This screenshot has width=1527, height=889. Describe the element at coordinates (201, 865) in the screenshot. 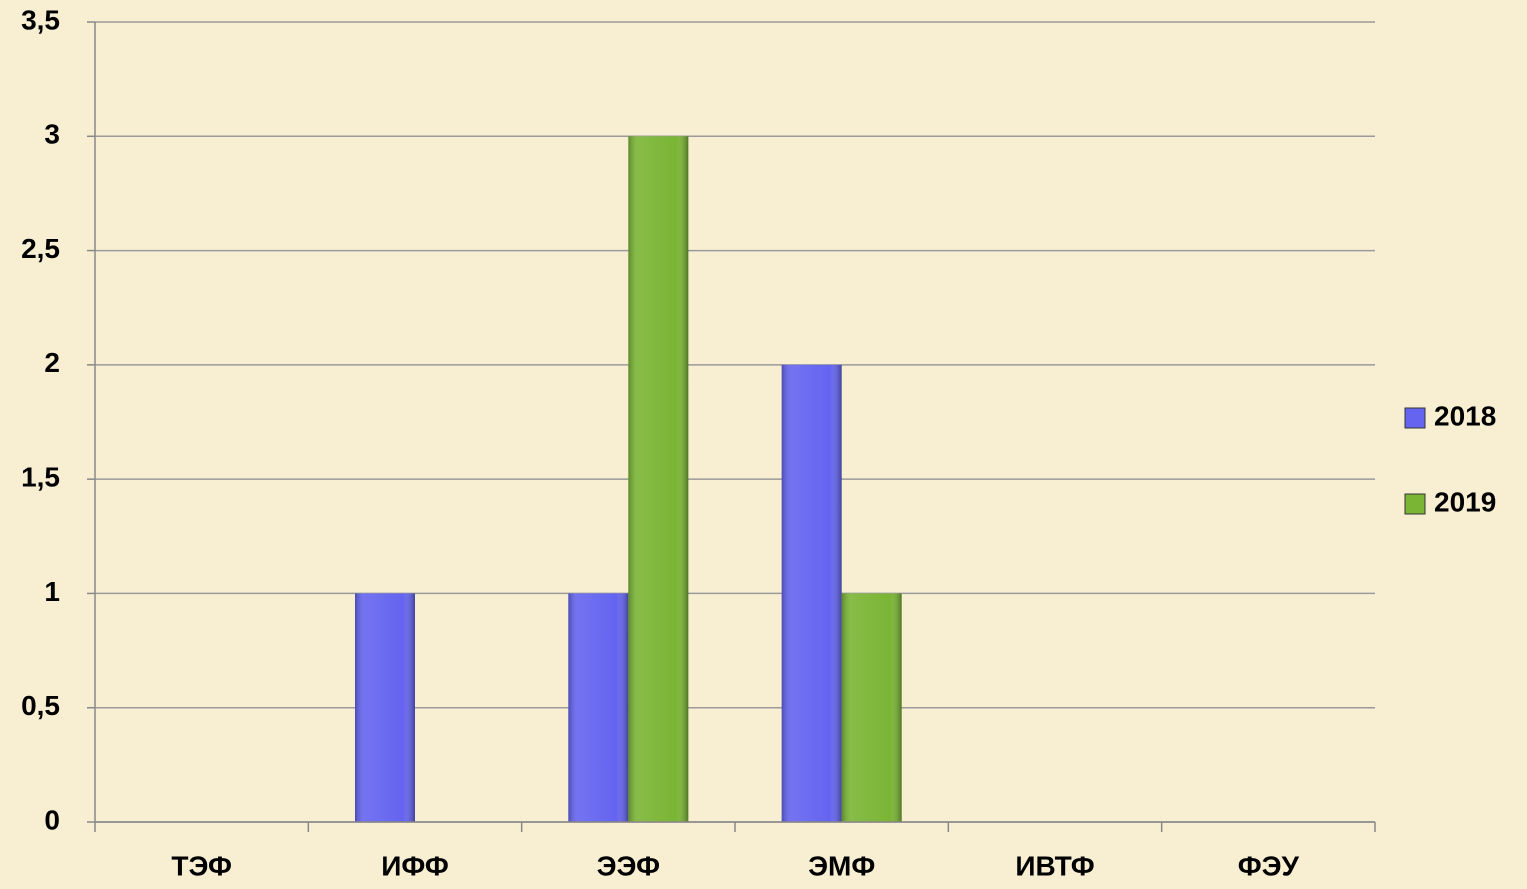

I see `x-tick-label: ТЭФ` at that location.